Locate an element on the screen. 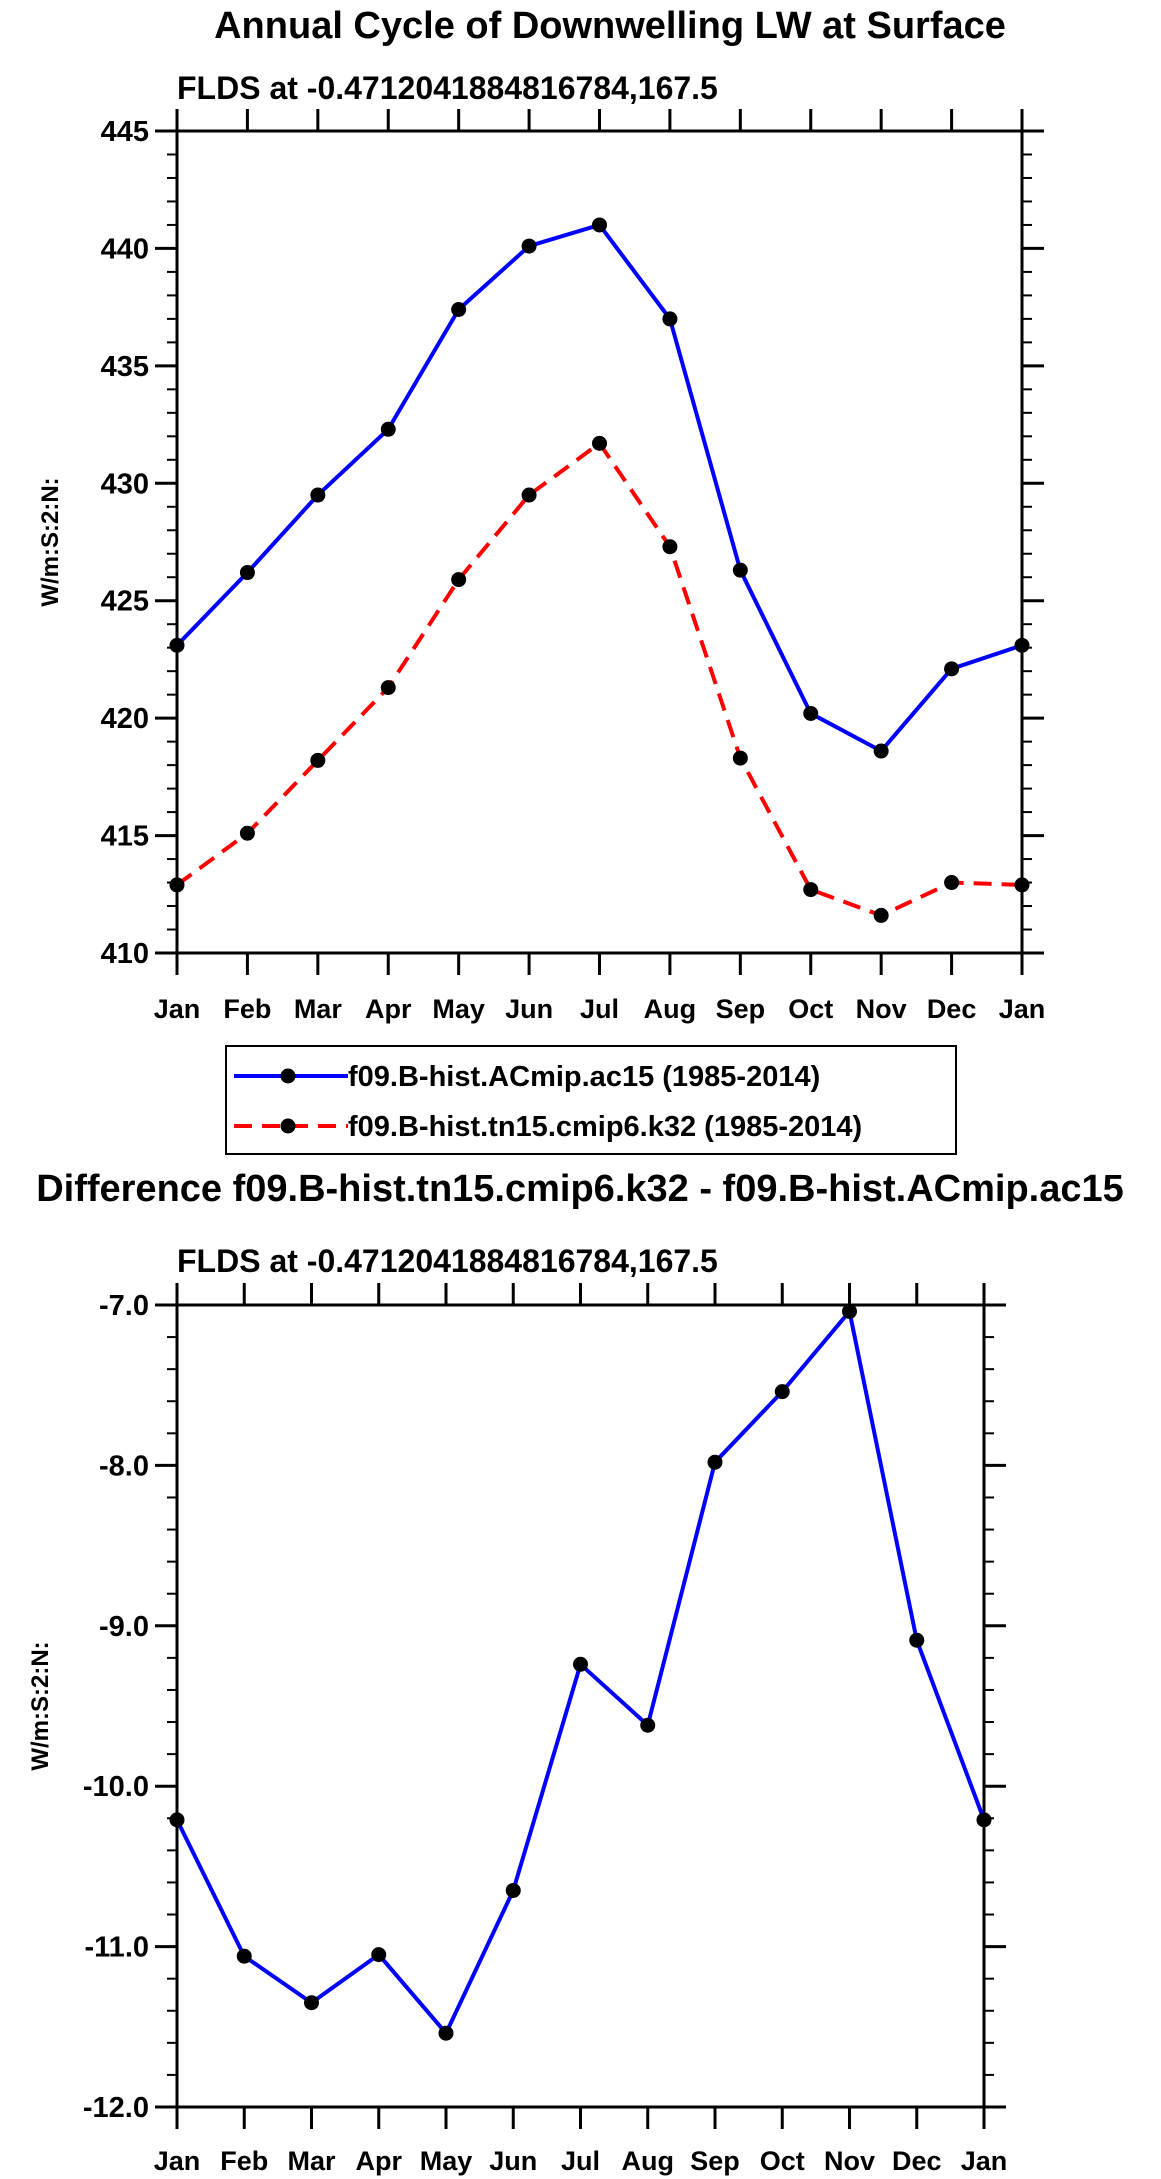 The image size is (1161, 2179). y-tick-label: -7.0 is located at coordinates (124, 1306).